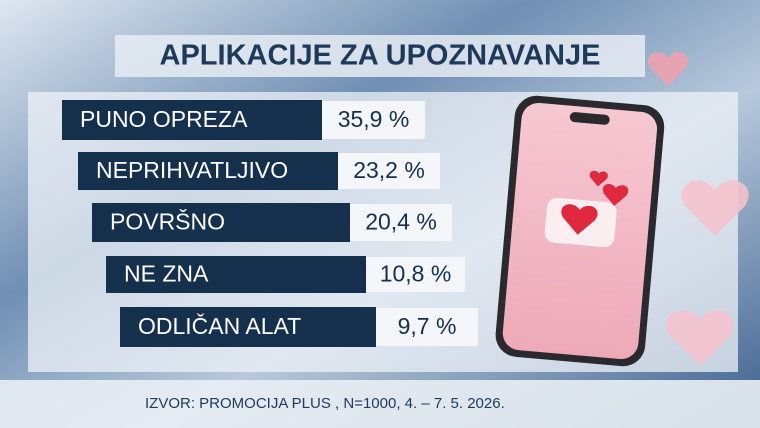 The width and height of the screenshot is (760, 428). Describe the element at coordinates (580, 231) in the screenshot. I see `phone` at that location.